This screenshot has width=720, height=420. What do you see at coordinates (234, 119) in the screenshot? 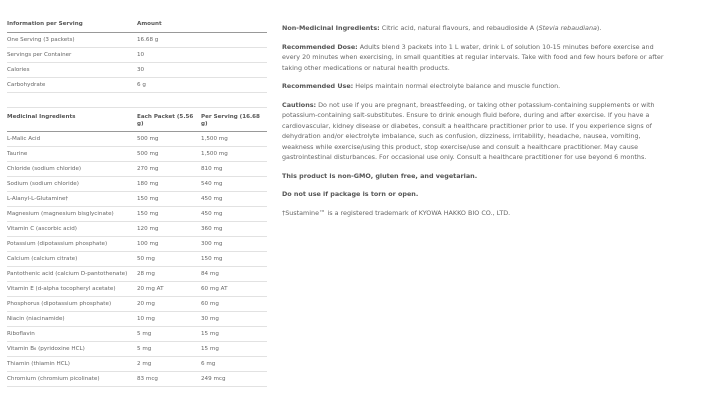
I see `header-per-serving: Per Serving (16.68 g)` at bounding box center [234, 119].